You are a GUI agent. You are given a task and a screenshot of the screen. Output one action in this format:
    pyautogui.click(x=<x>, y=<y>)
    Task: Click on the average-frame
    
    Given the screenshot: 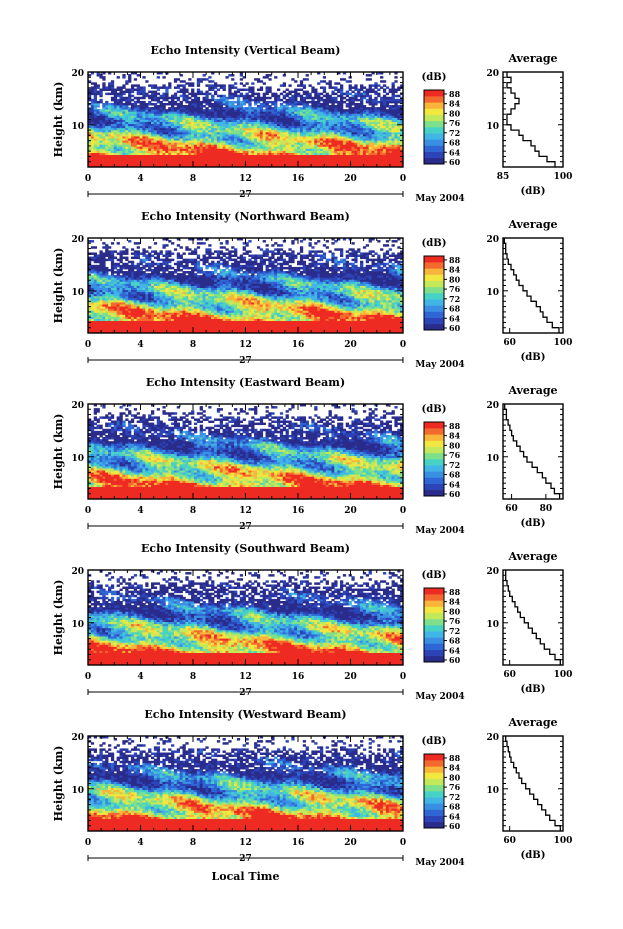 What is the action you would take?
    pyautogui.click(x=533, y=119)
    